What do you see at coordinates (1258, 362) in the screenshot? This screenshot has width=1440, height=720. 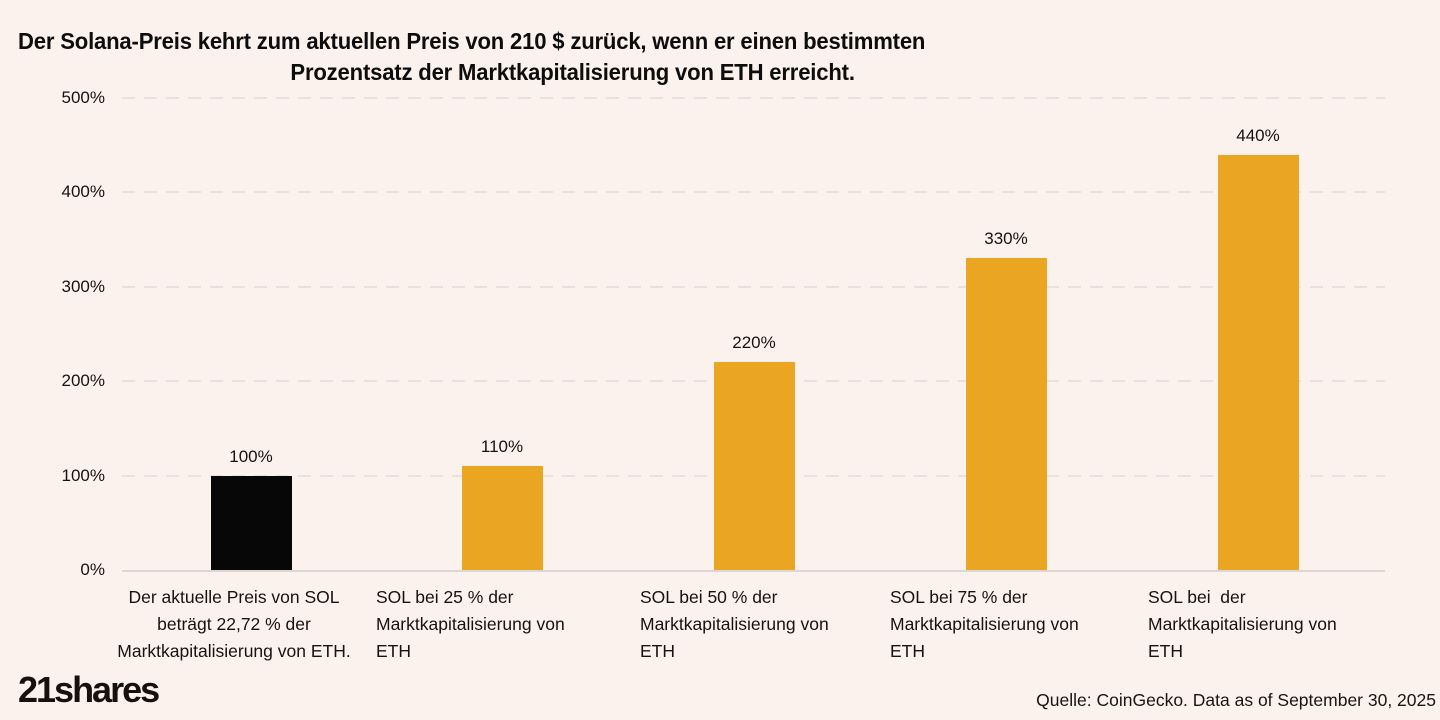 I see `bar-440%` at bounding box center [1258, 362].